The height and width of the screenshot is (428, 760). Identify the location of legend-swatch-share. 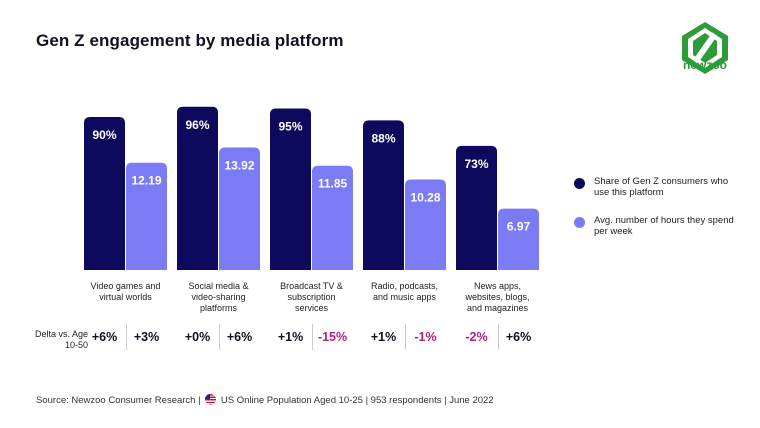
(579, 183).